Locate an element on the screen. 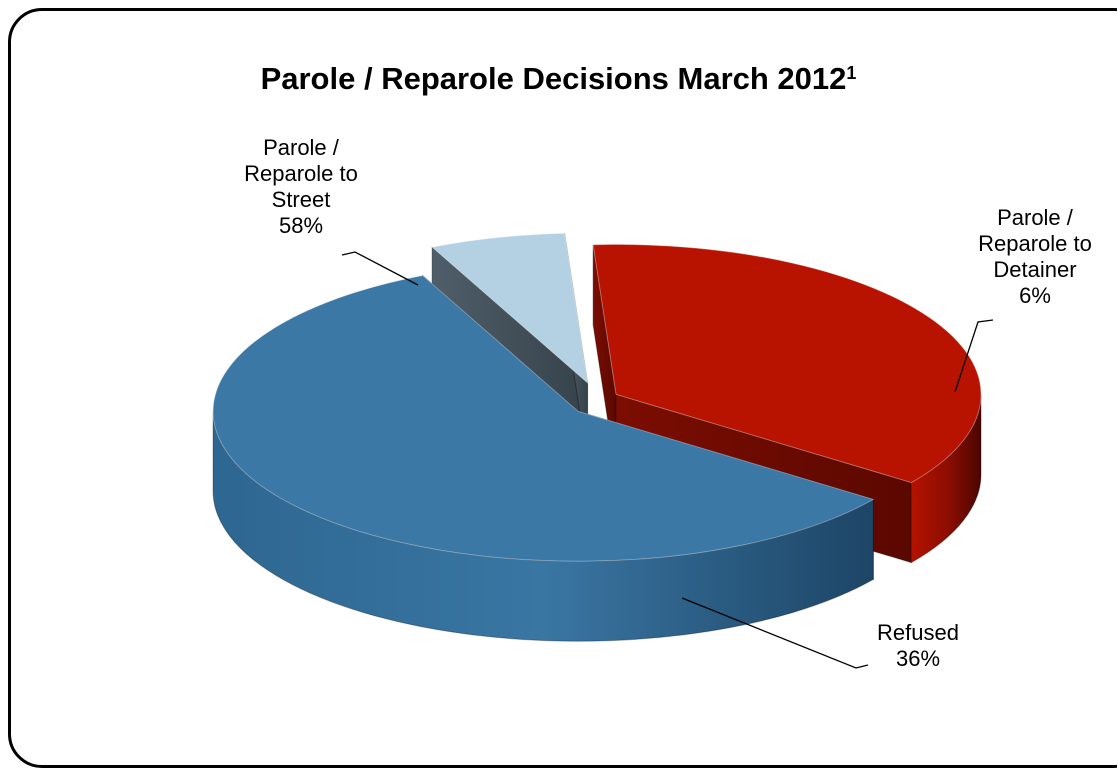 This screenshot has width=1117, height=768. chart-title: Parole / Reparole Decisions March 20121 is located at coordinates (558, 79).